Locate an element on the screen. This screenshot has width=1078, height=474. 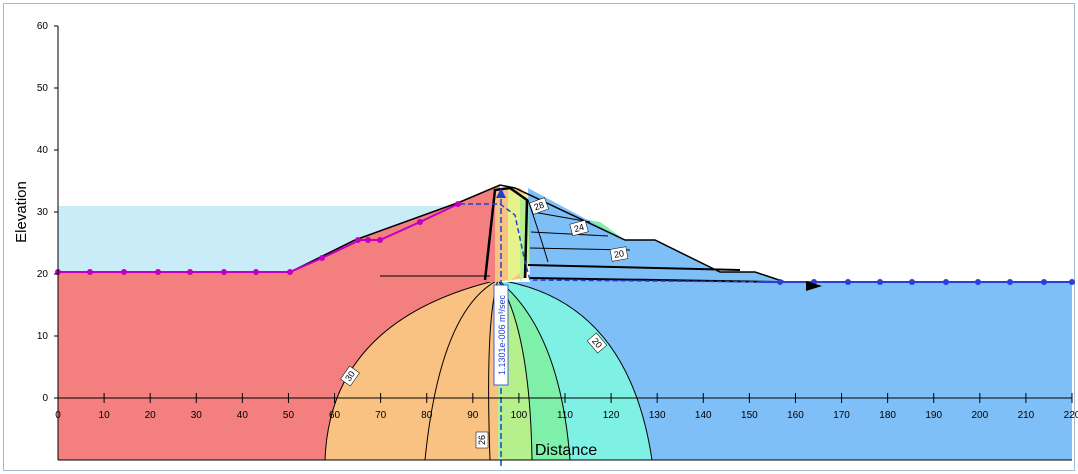
x-tick-label: 190 is located at coordinates (933, 415).